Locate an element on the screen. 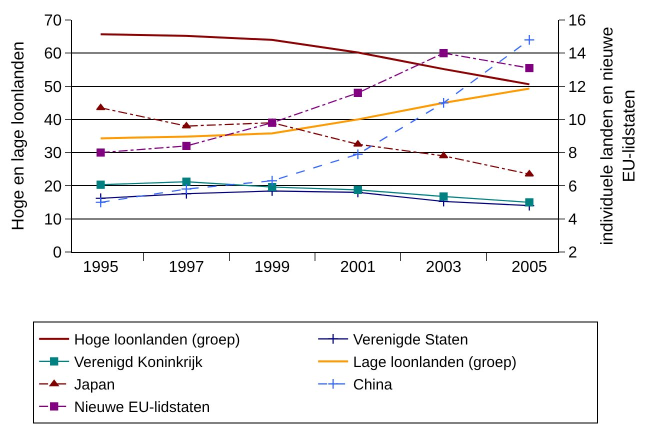 Image resolution: width=647 pixels, height=435 pixels. y-tick-label: 50 is located at coordinates (53, 87).